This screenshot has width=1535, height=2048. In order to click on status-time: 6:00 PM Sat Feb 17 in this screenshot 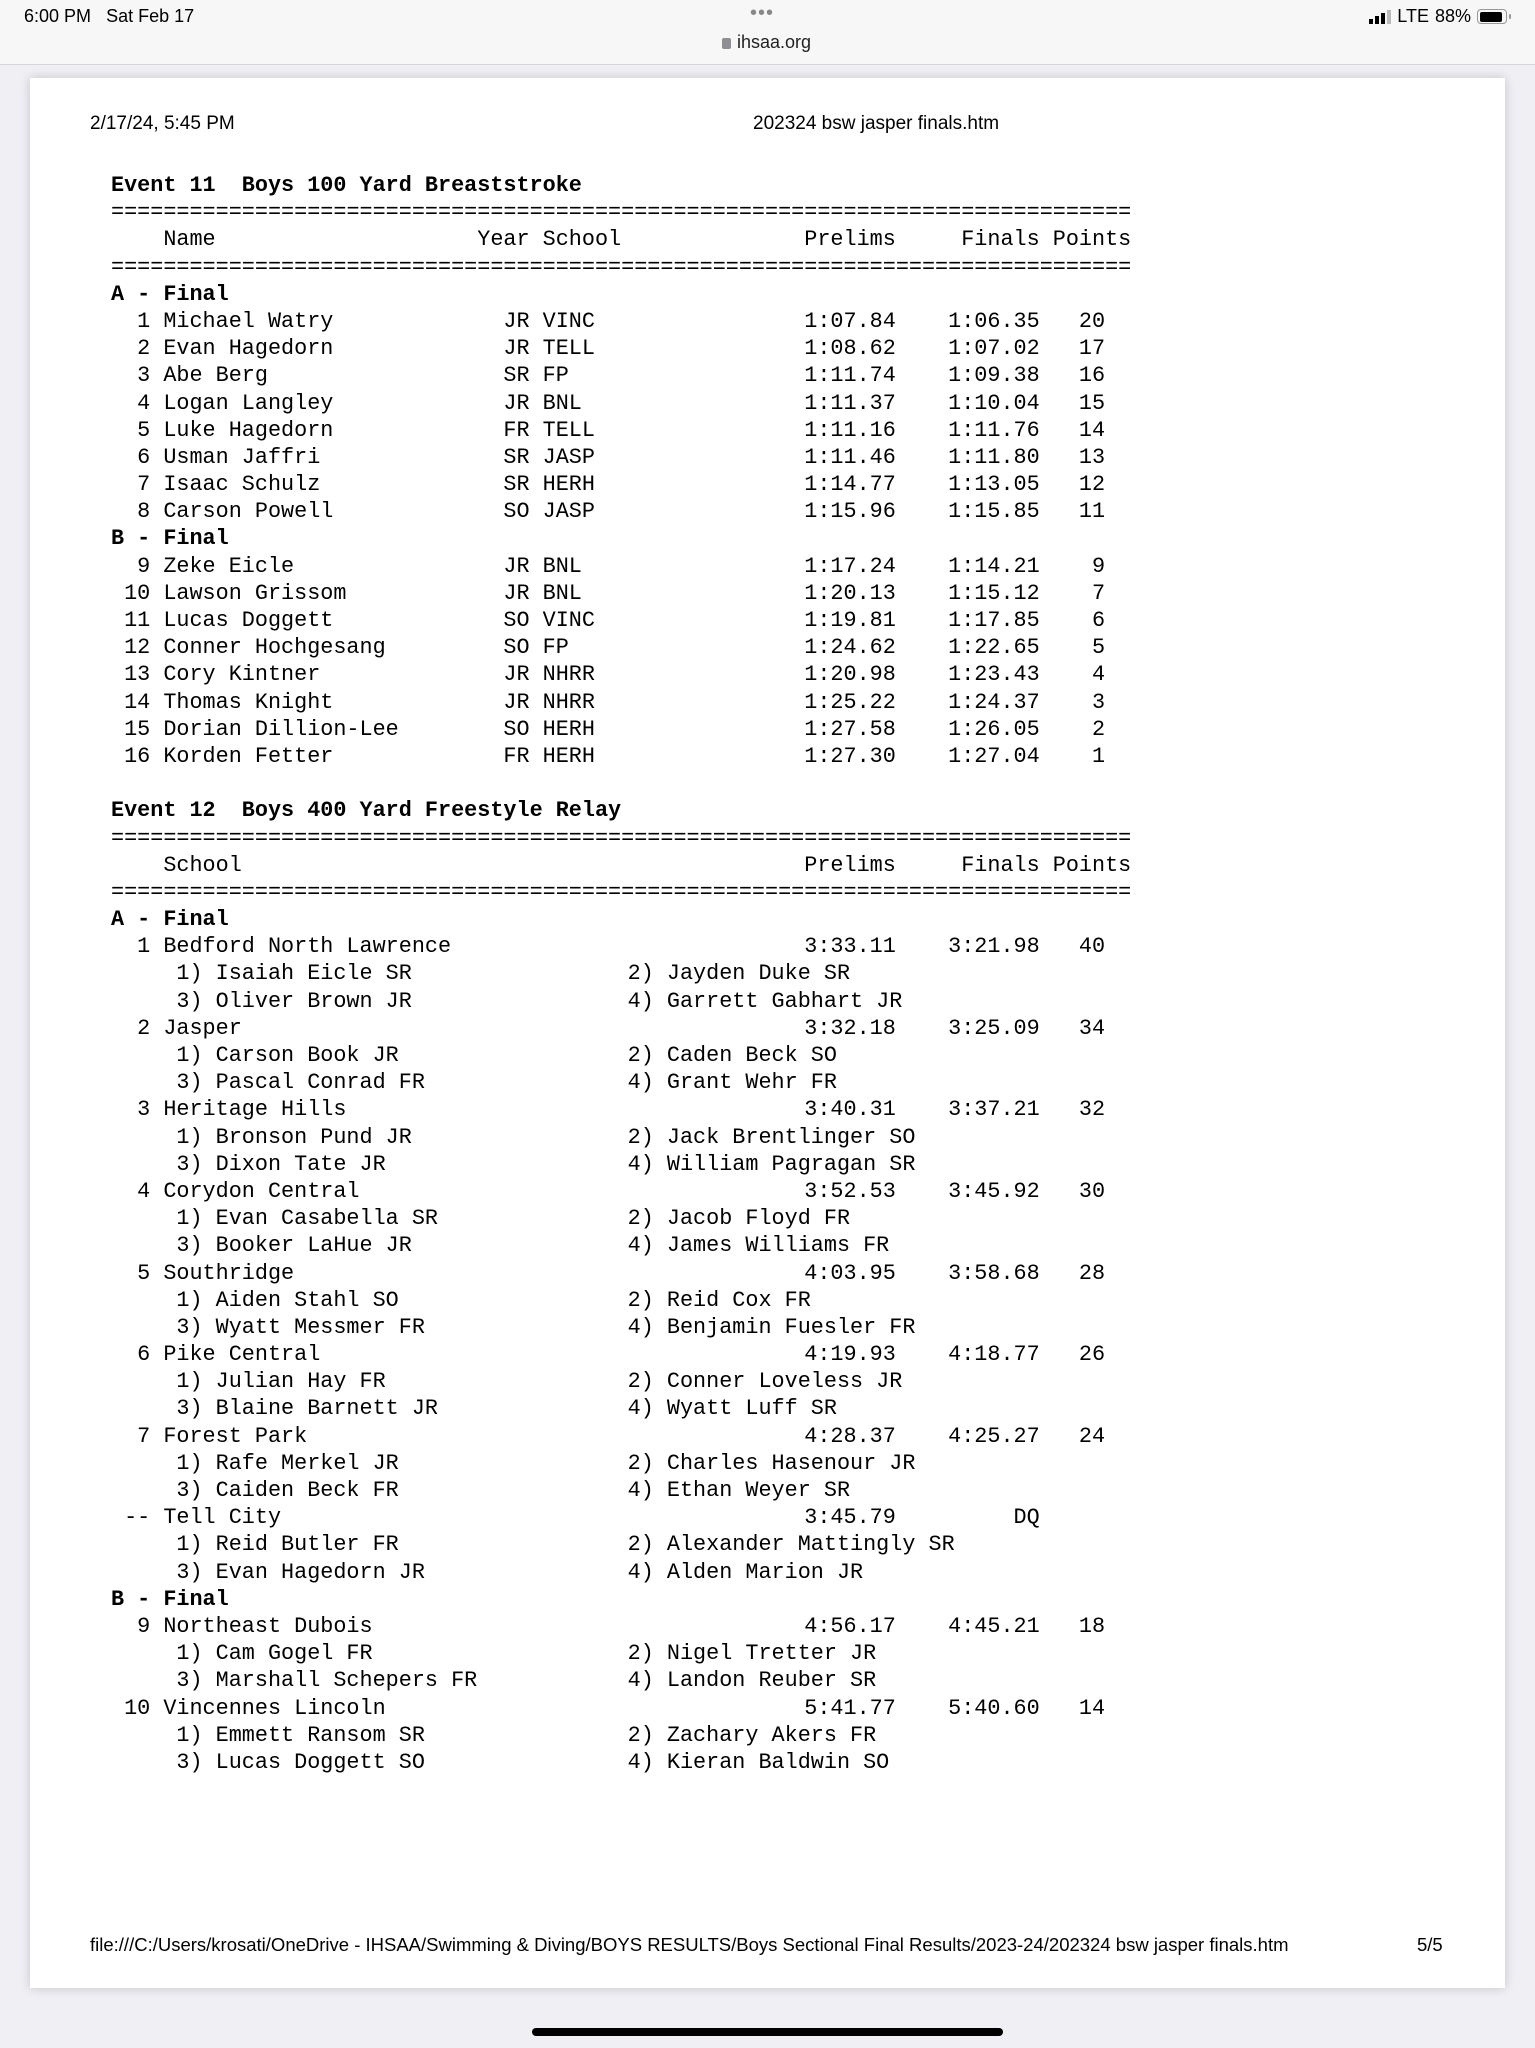, I will do `click(109, 16)`.